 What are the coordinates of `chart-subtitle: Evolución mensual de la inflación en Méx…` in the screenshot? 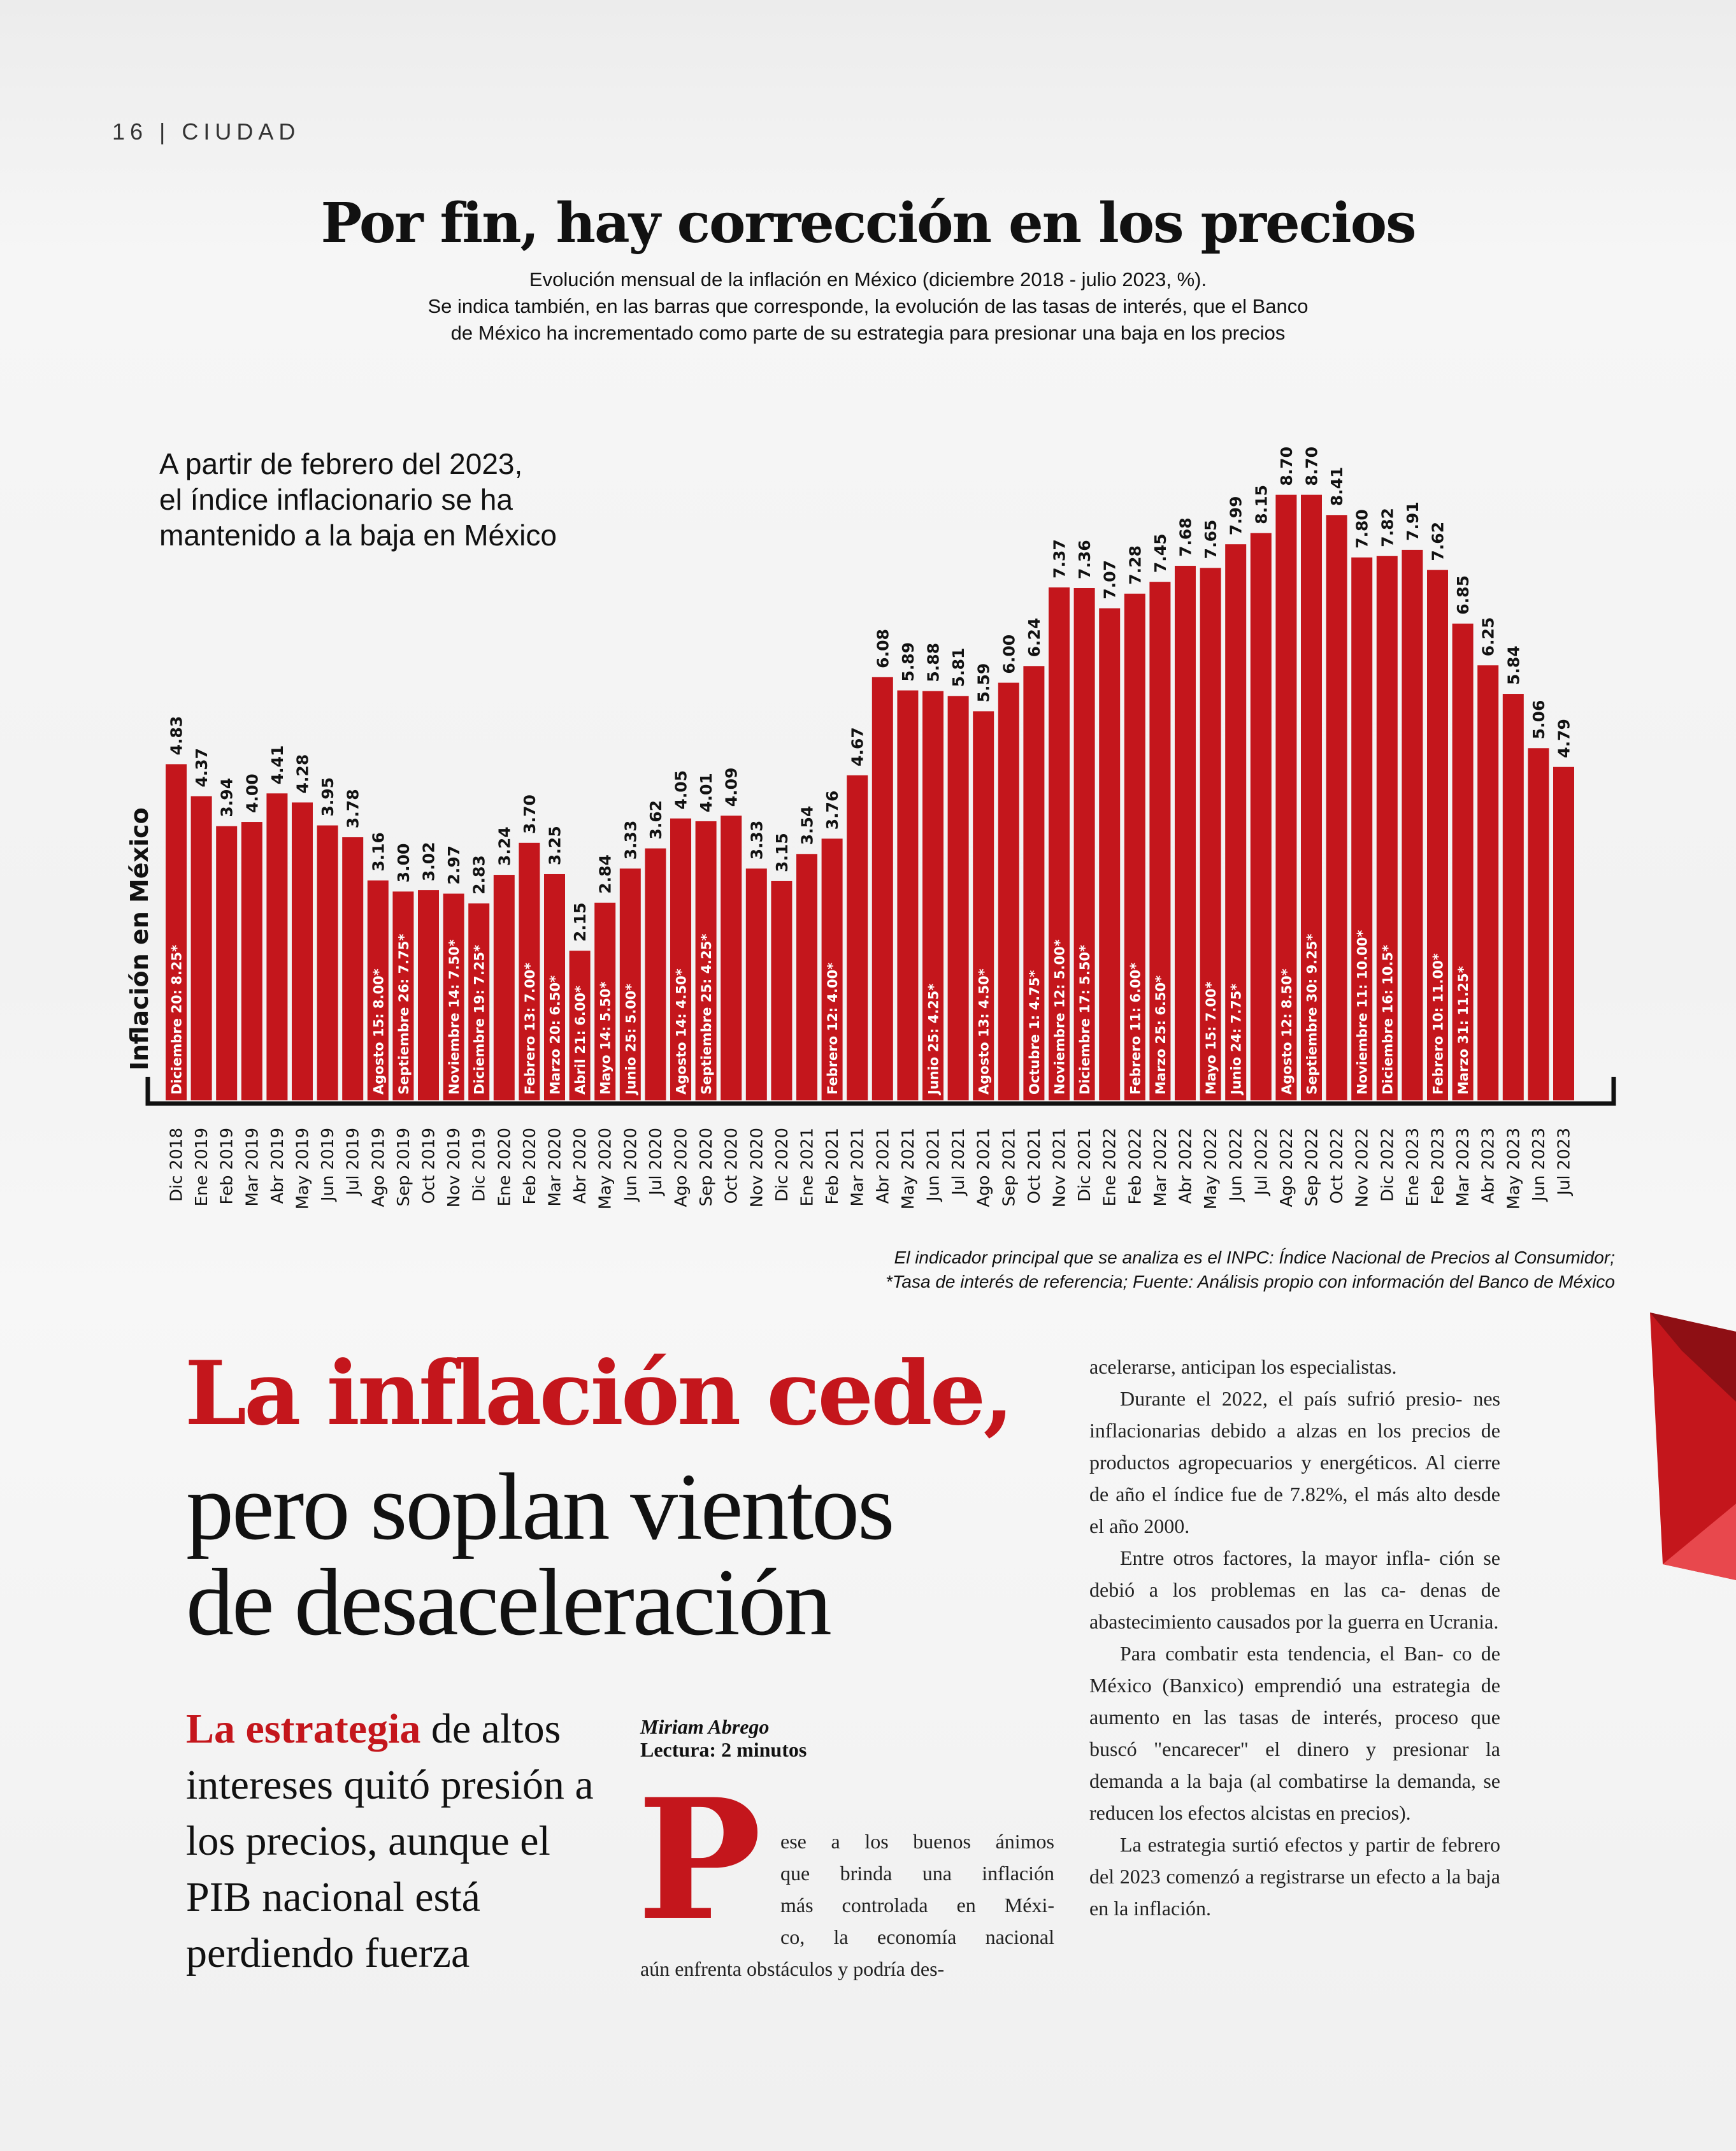 It's located at (868, 306).